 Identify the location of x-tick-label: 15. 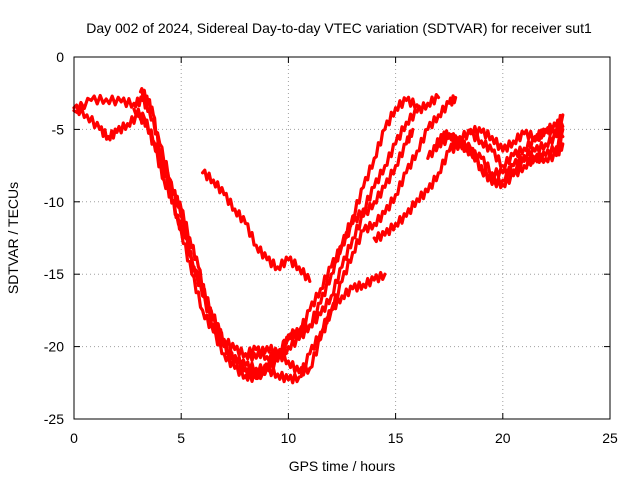
(396, 438).